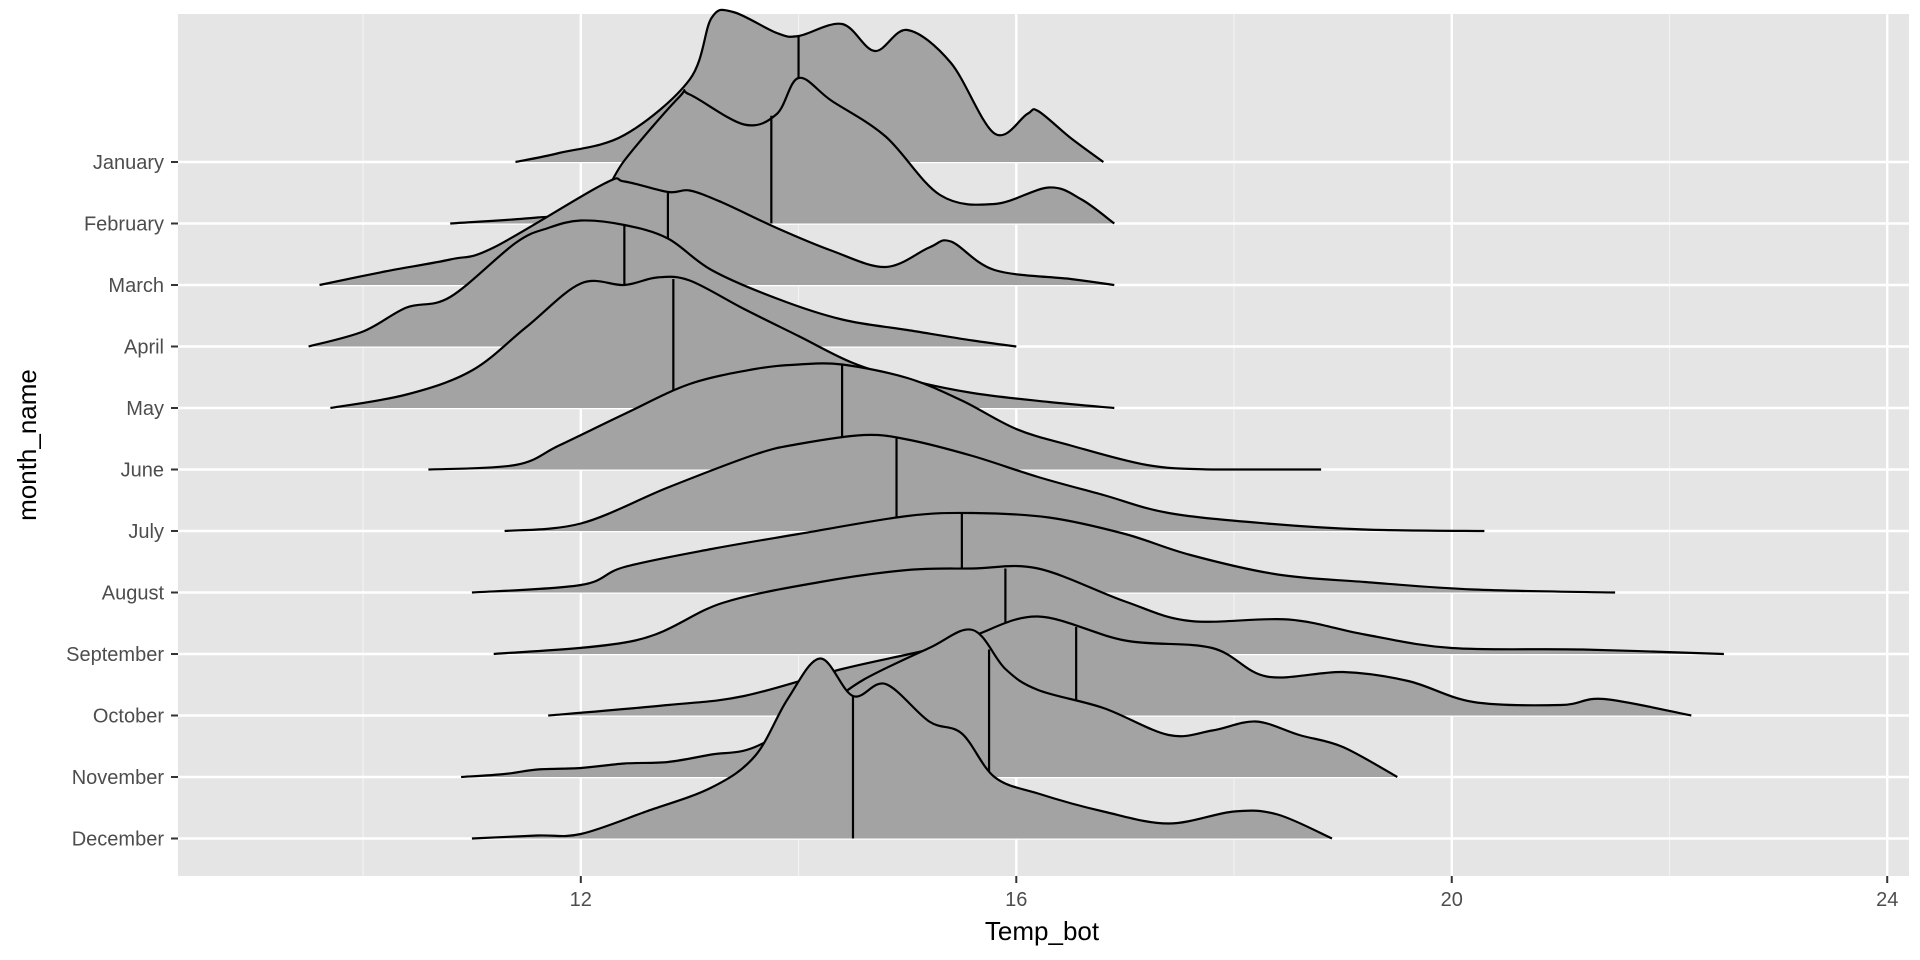  I want to click on ridge-outline-august, so click(1043, 552).